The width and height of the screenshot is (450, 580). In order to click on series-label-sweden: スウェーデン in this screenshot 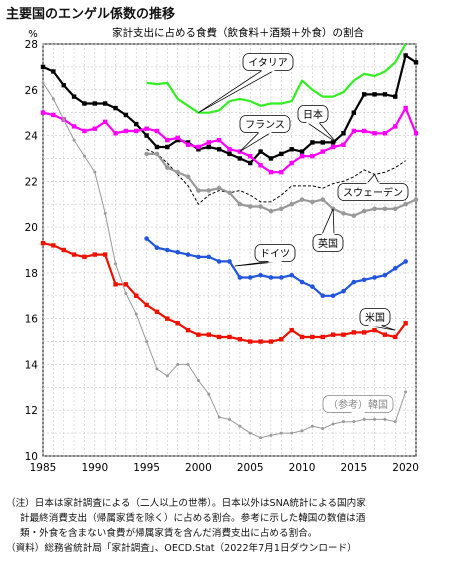, I will do `click(373, 192)`.